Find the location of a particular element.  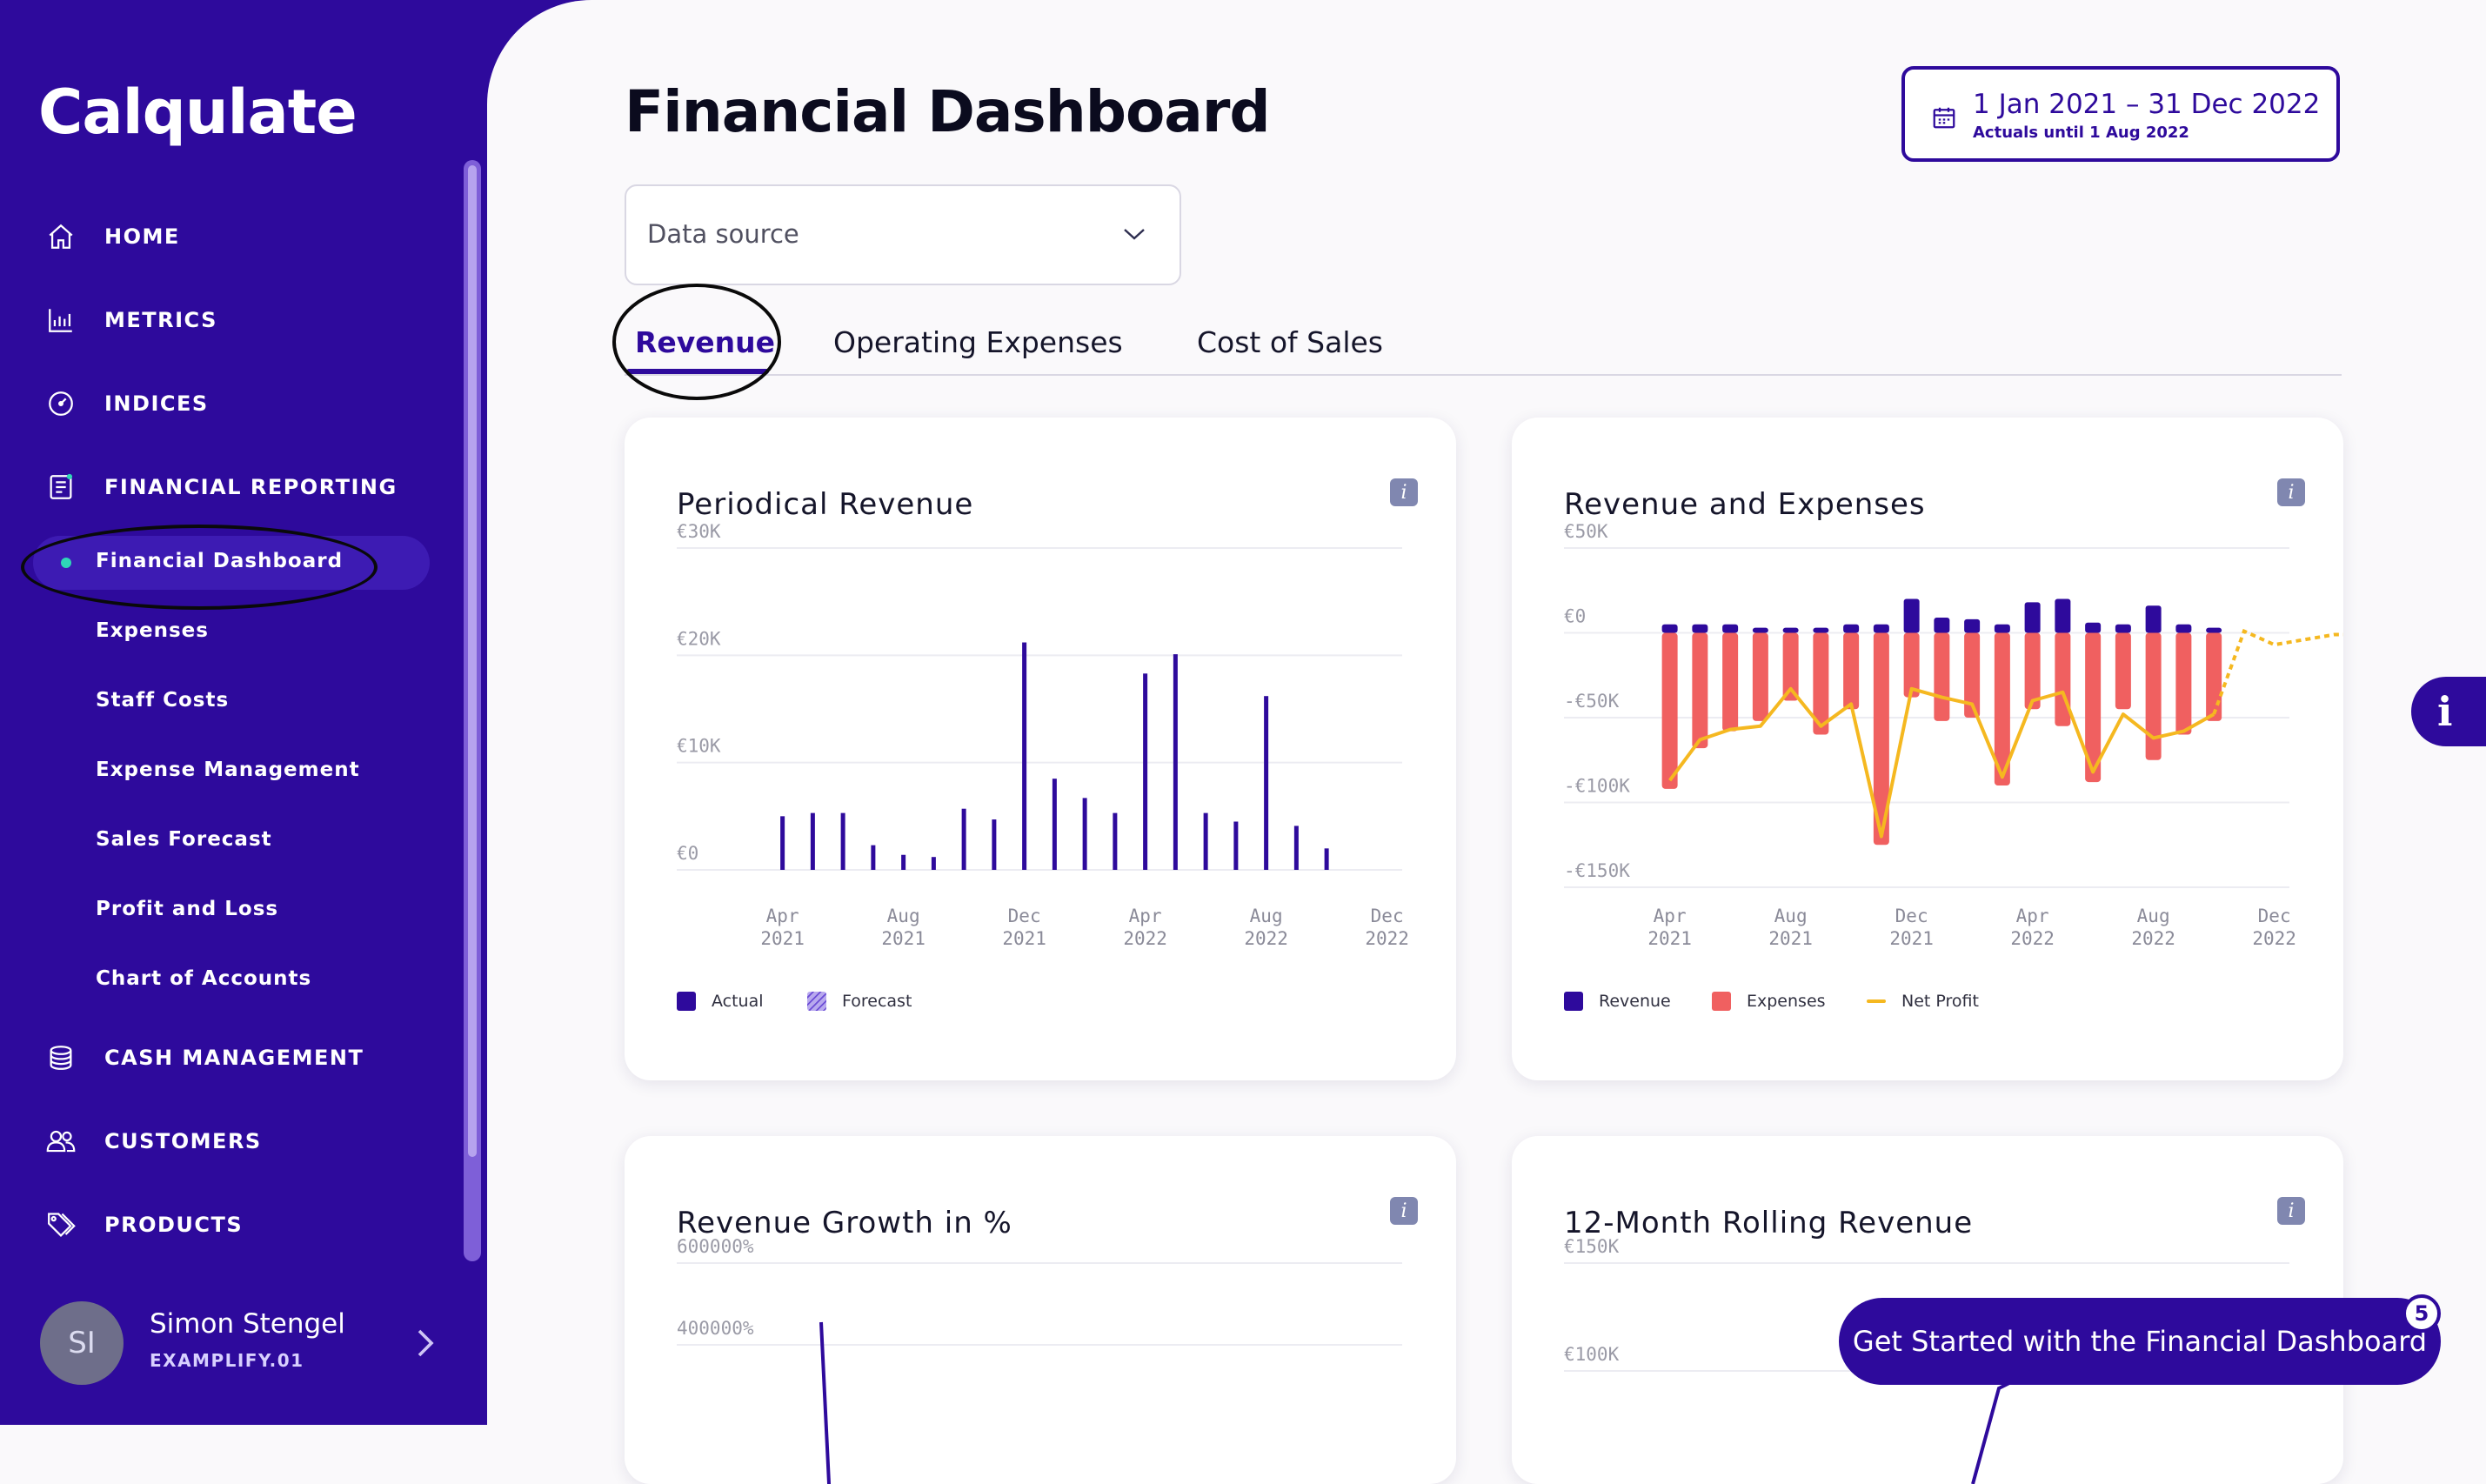

nav-label: CASH MANAGEMENT is located at coordinates (234, 1058).